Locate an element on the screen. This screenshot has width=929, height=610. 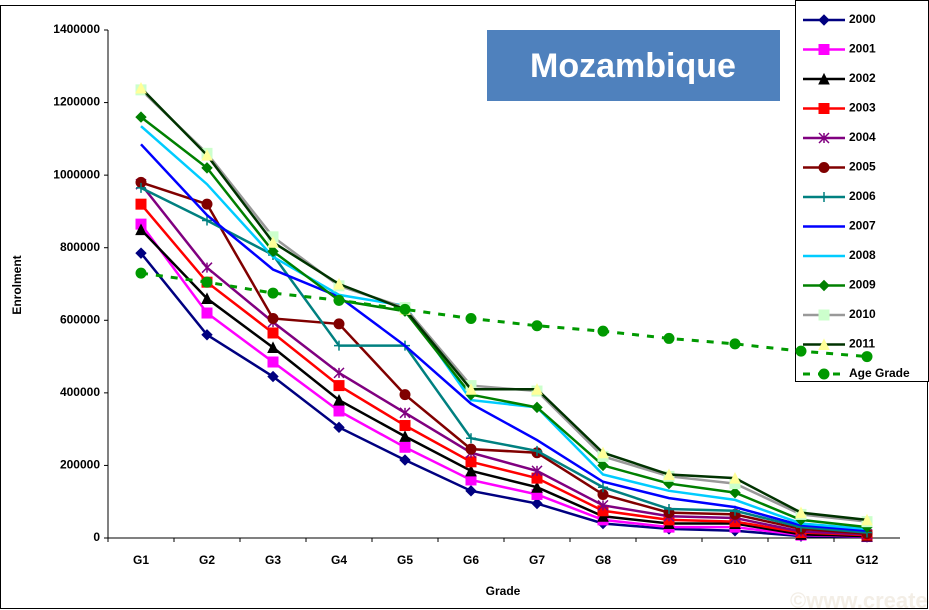
y-tick-label: 0 is located at coordinates (96, 537).